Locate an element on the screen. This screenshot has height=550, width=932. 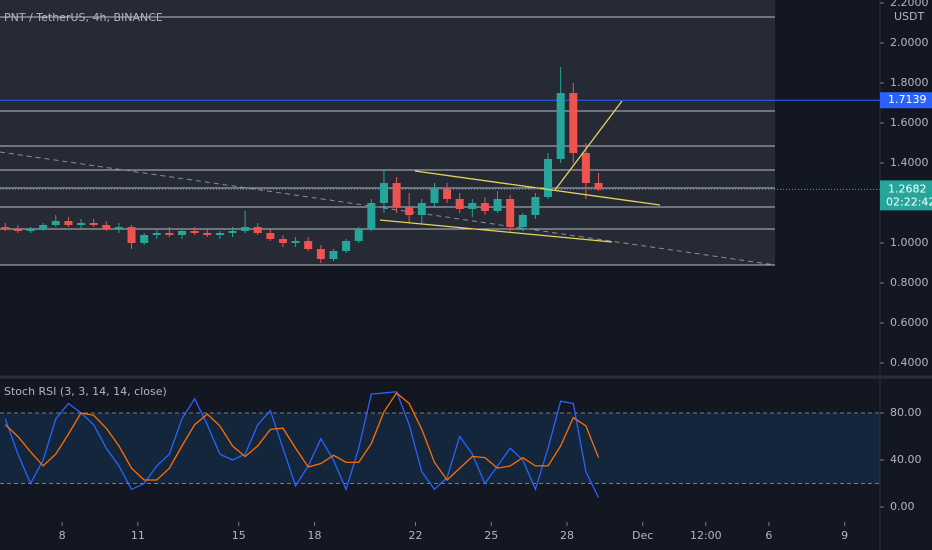
trendlines is located at coordinates (520, 171).